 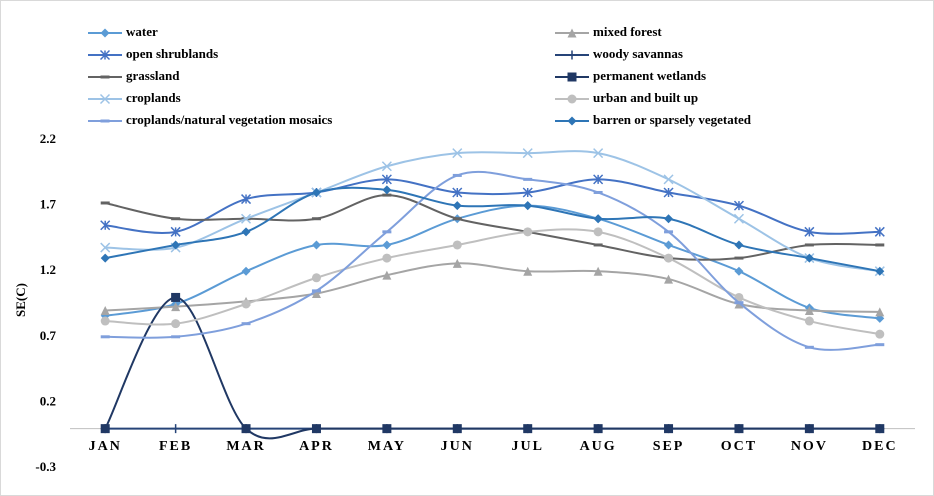 I want to click on y-axis-label: SE(C), so click(x=20, y=300).